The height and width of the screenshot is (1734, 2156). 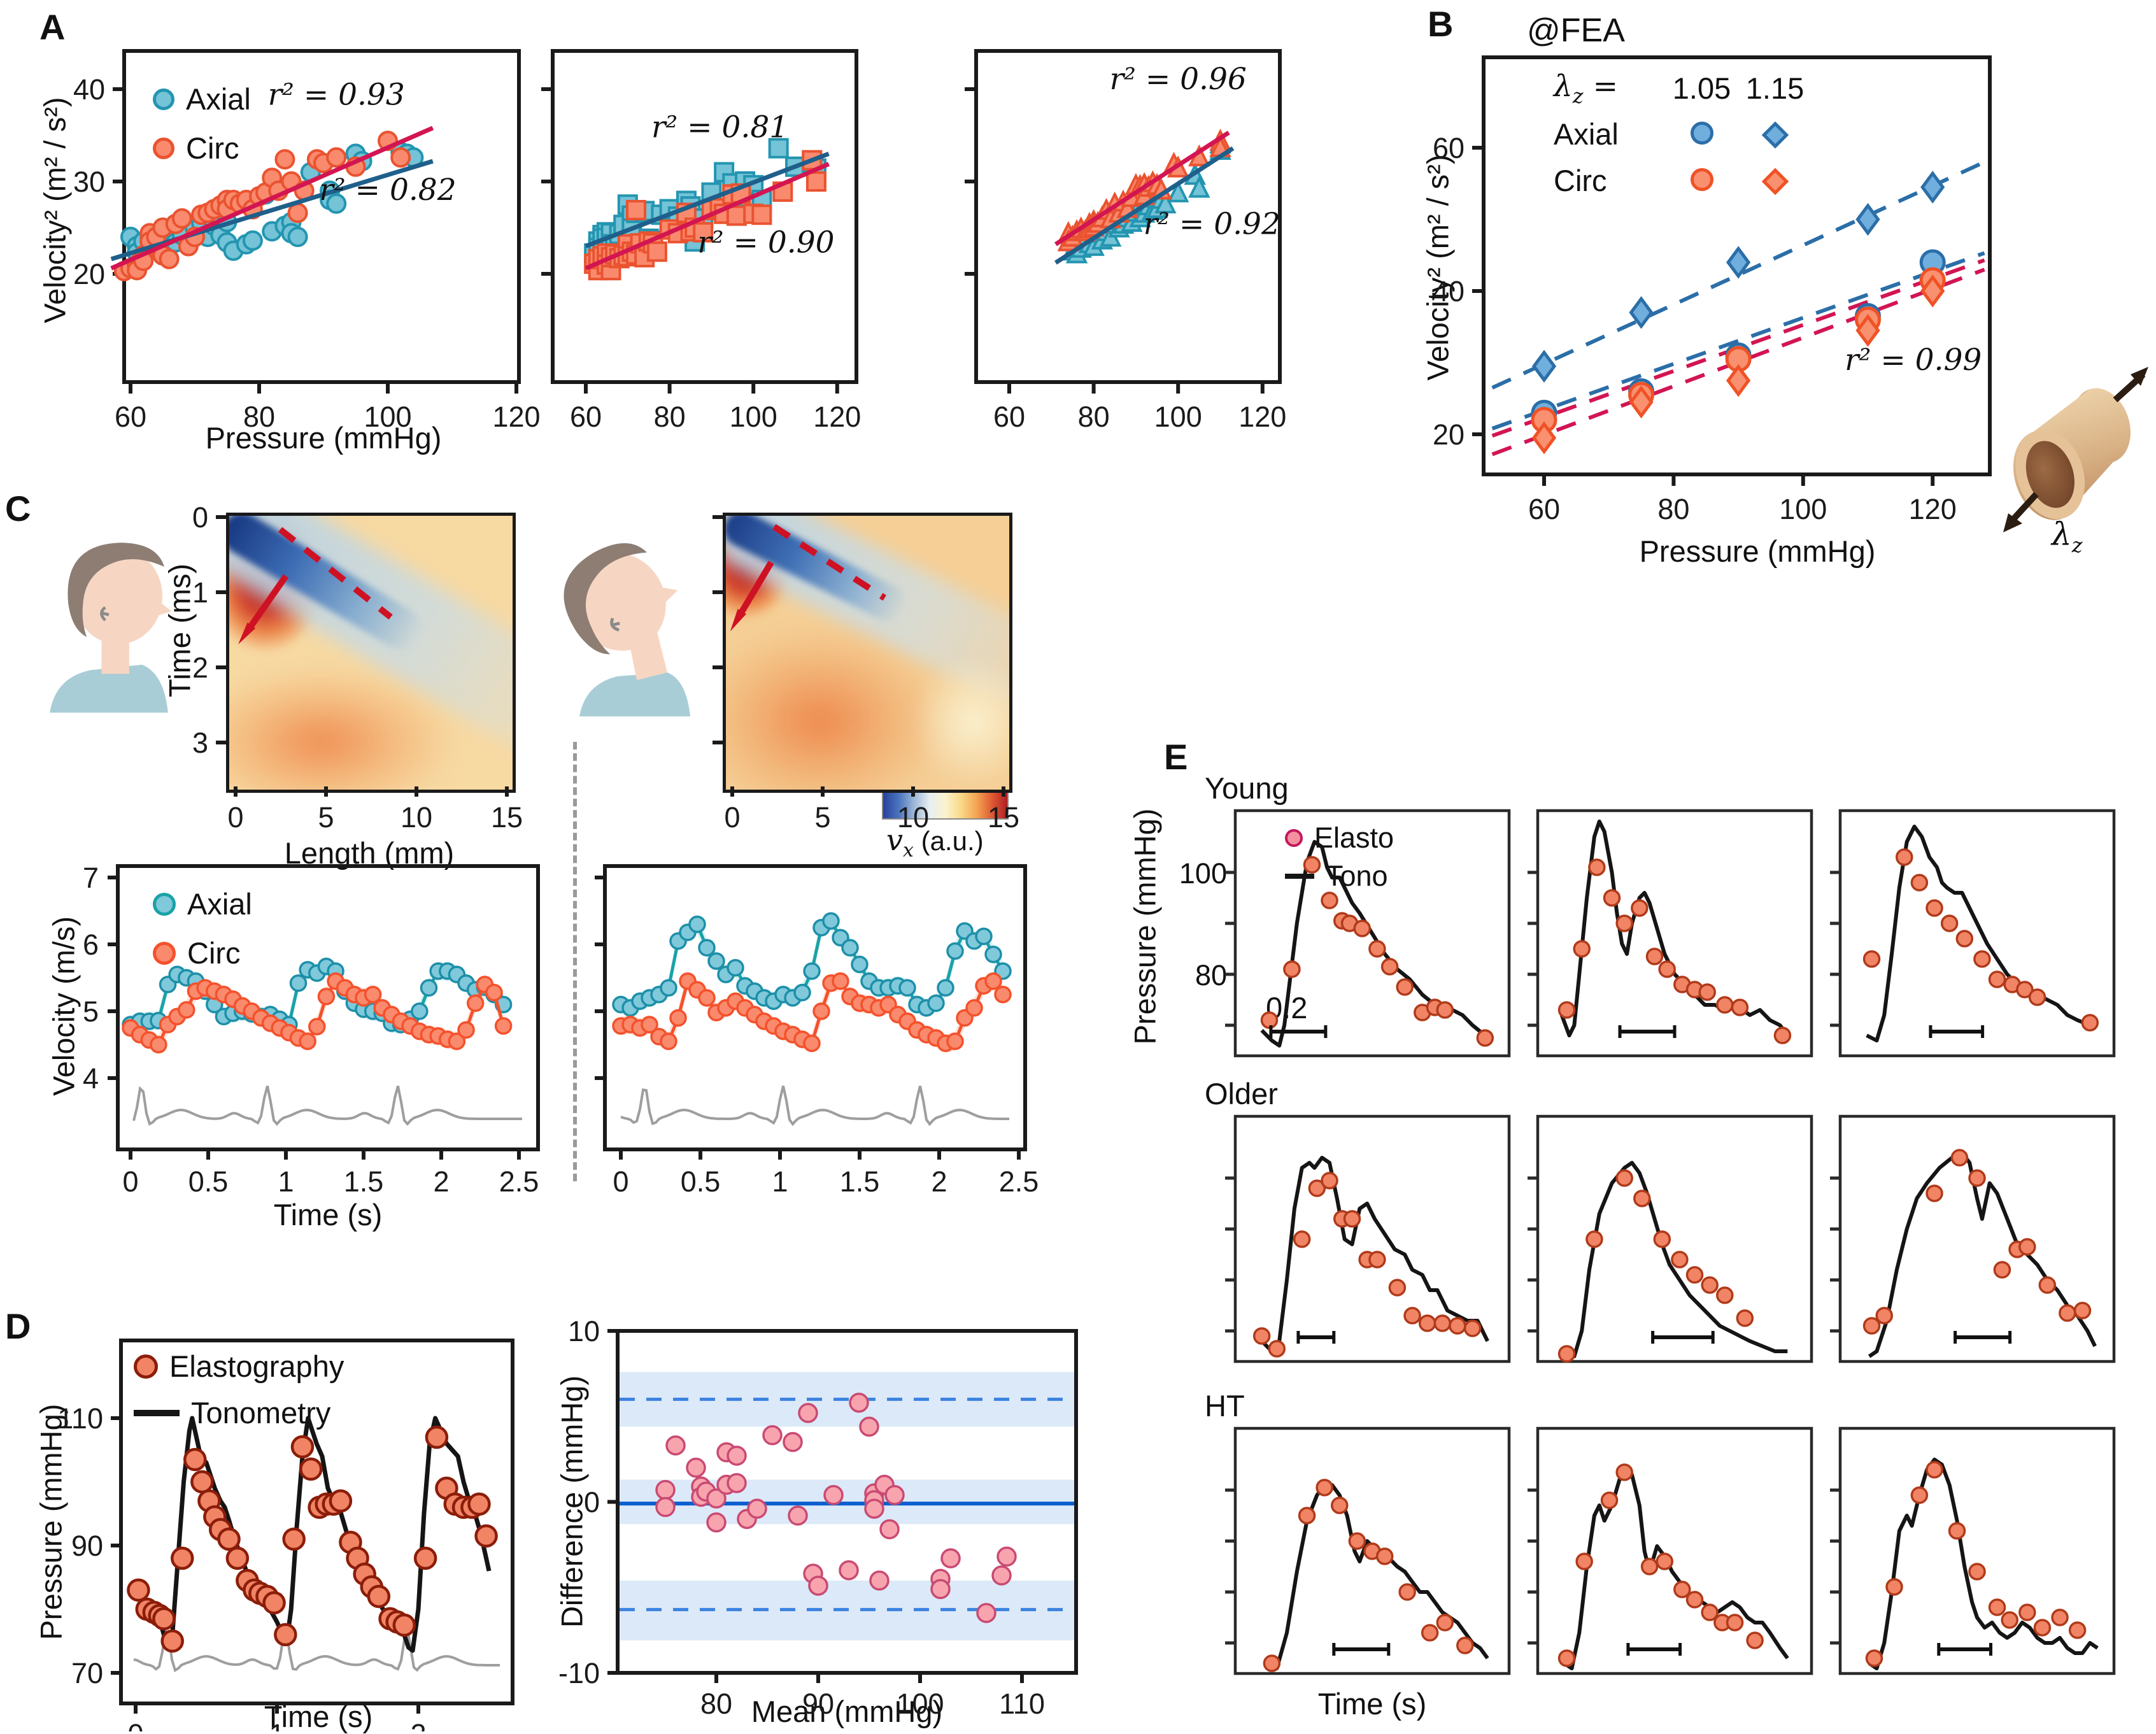 What do you see at coordinates (1441, 24) in the screenshot?
I see `panel-b-label: B` at bounding box center [1441, 24].